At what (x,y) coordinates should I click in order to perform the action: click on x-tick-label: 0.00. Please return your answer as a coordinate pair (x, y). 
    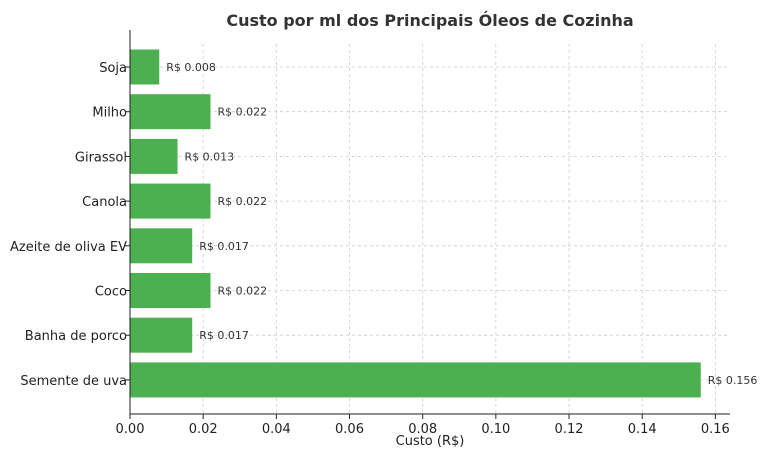
    Looking at the image, I should click on (130, 429).